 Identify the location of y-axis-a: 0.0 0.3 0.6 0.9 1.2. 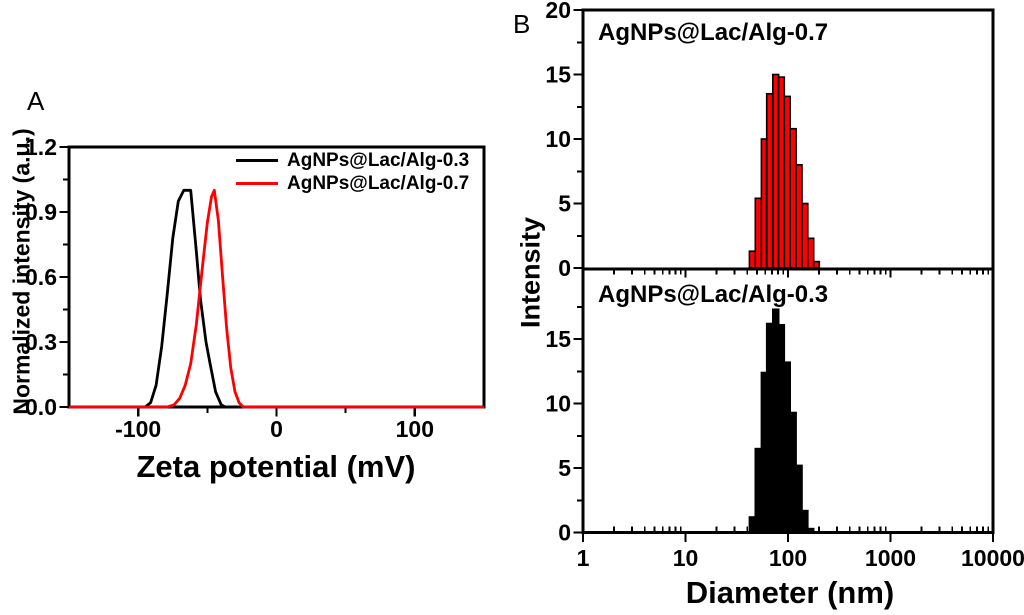
(46, 277).